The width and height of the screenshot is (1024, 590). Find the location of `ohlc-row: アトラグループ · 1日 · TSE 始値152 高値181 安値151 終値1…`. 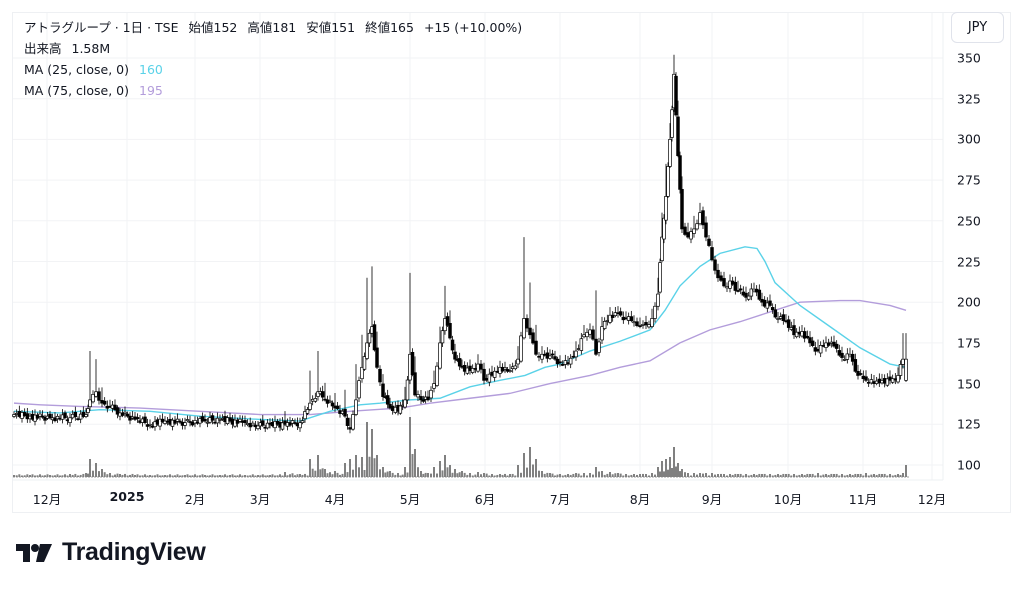

ohlc-row: アトラグループ · 1日 · TSE 始値152 高値181 安値151 終値1… is located at coordinates (273, 27).